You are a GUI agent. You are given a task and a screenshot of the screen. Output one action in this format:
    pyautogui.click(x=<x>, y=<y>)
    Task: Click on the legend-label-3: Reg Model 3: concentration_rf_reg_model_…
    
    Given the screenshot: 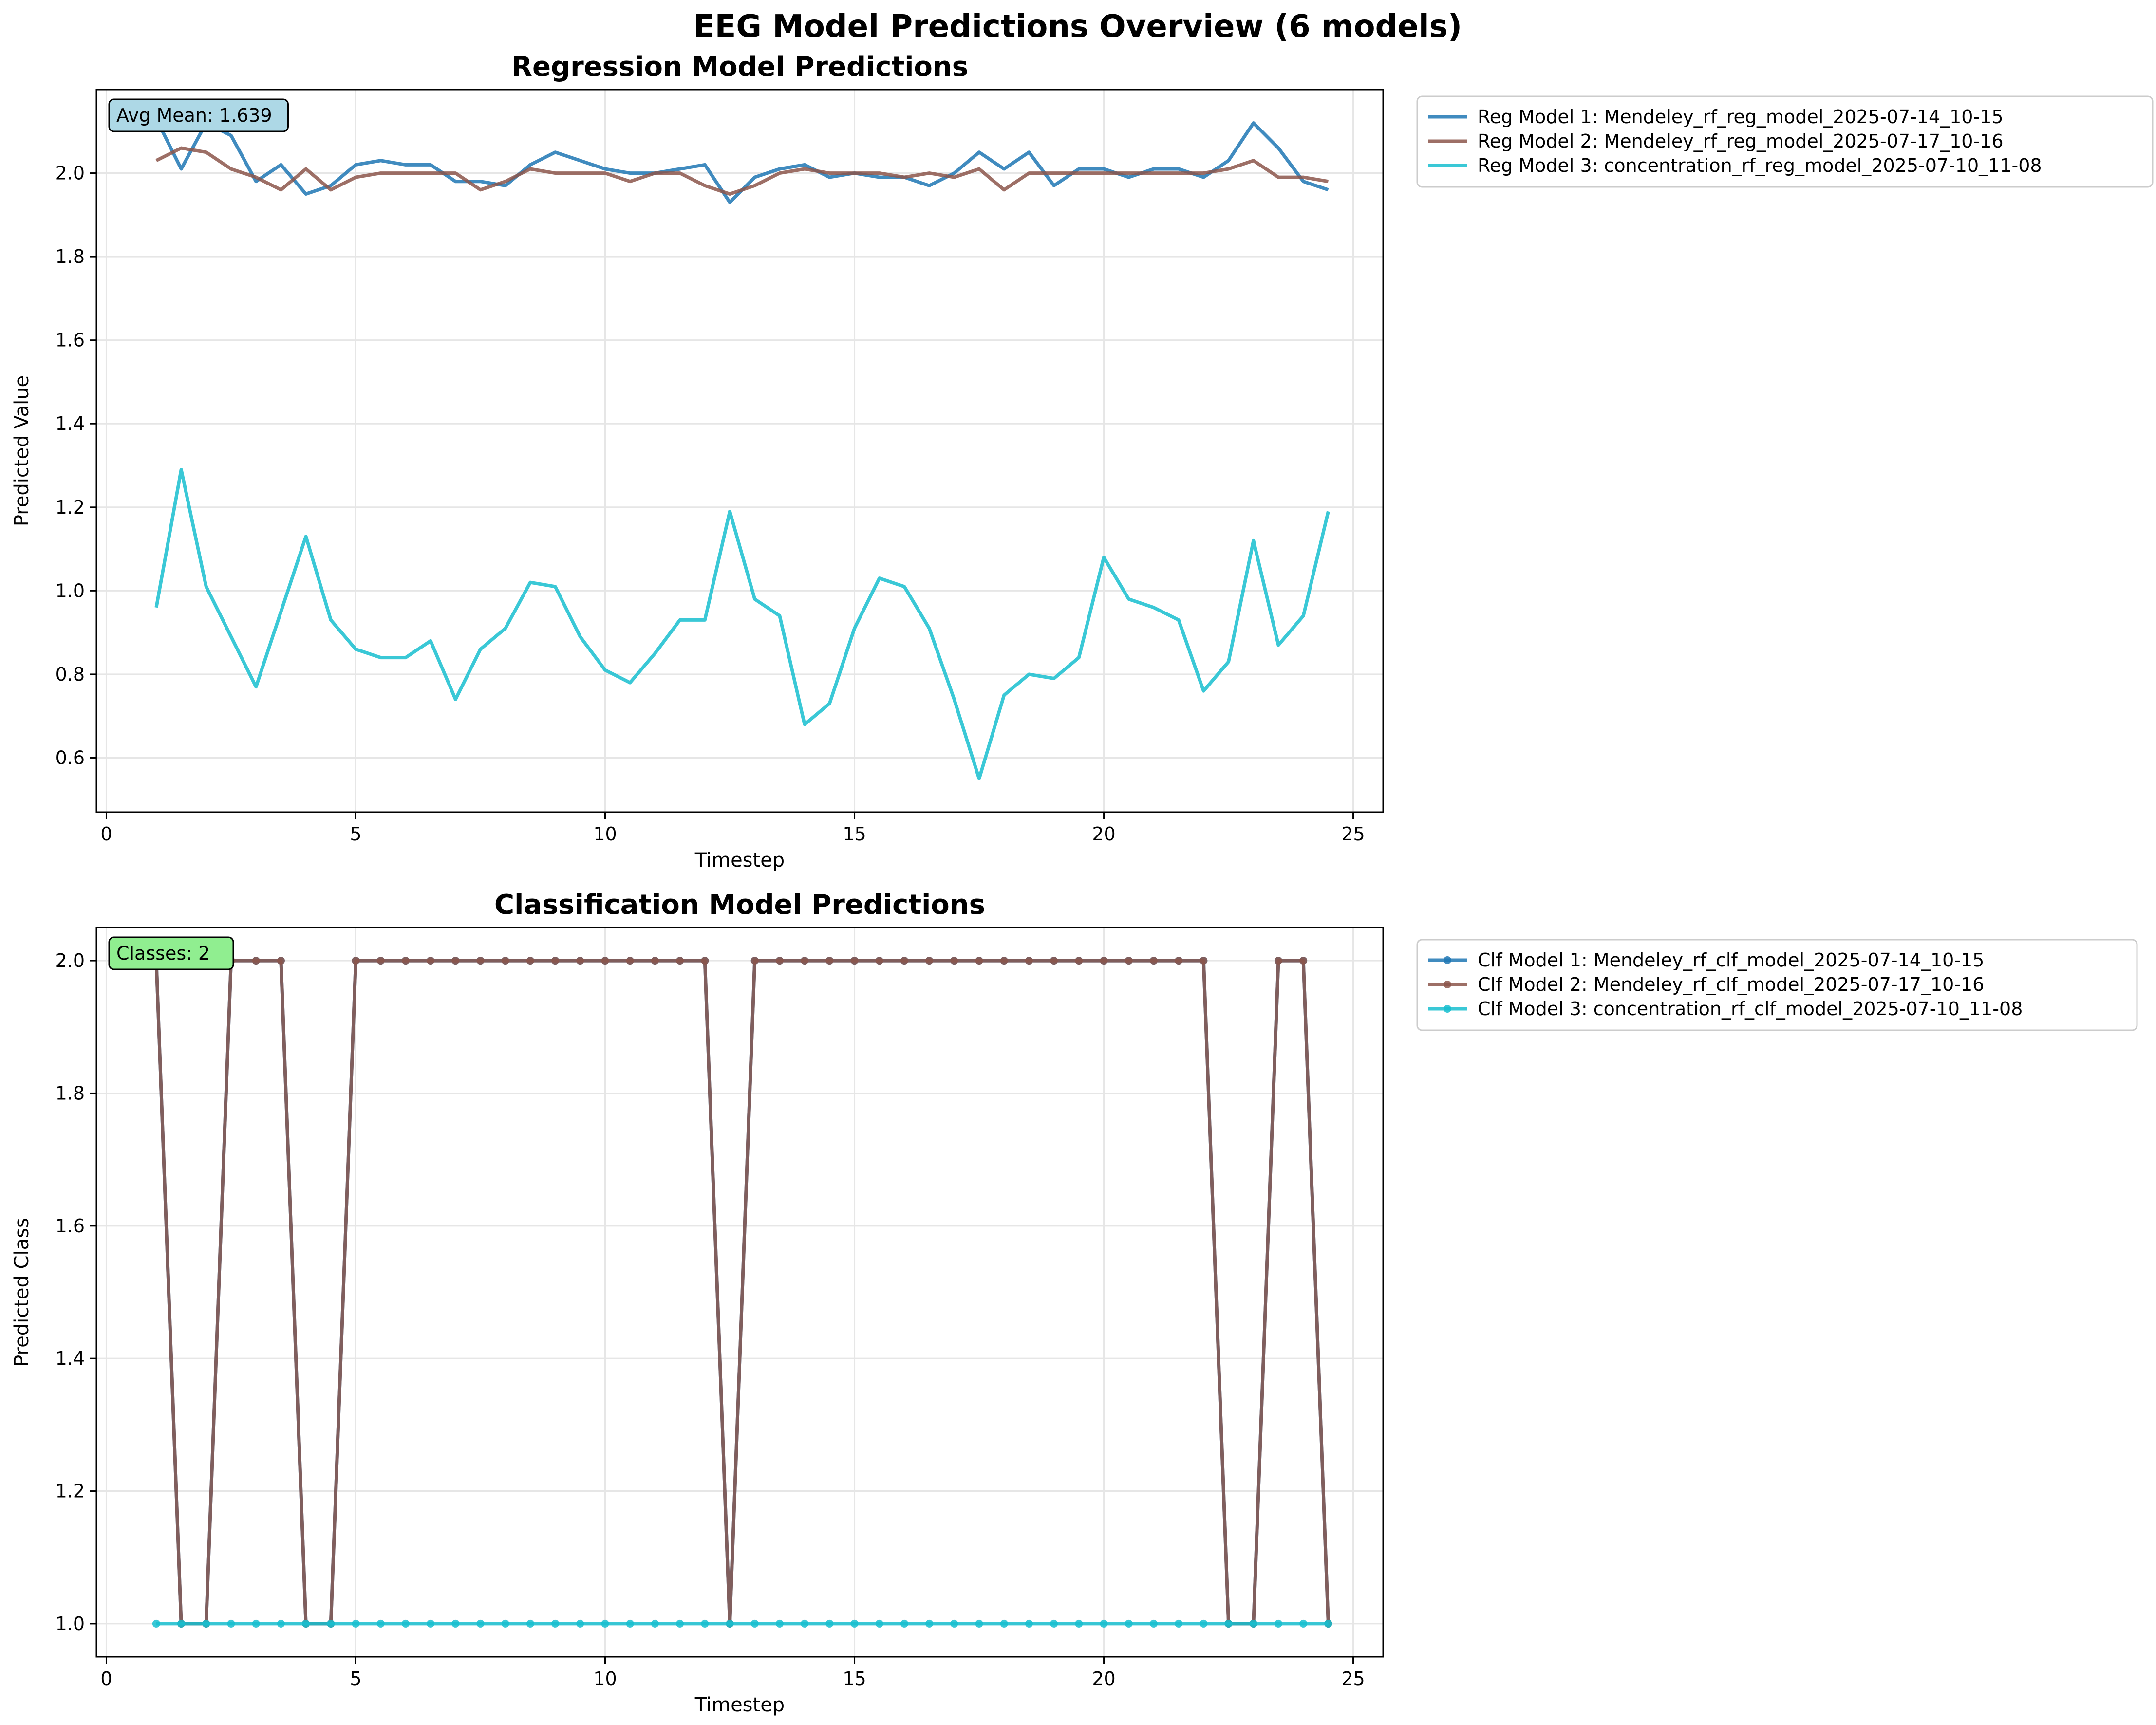 What is the action you would take?
    pyautogui.click(x=1760, y=166)
    